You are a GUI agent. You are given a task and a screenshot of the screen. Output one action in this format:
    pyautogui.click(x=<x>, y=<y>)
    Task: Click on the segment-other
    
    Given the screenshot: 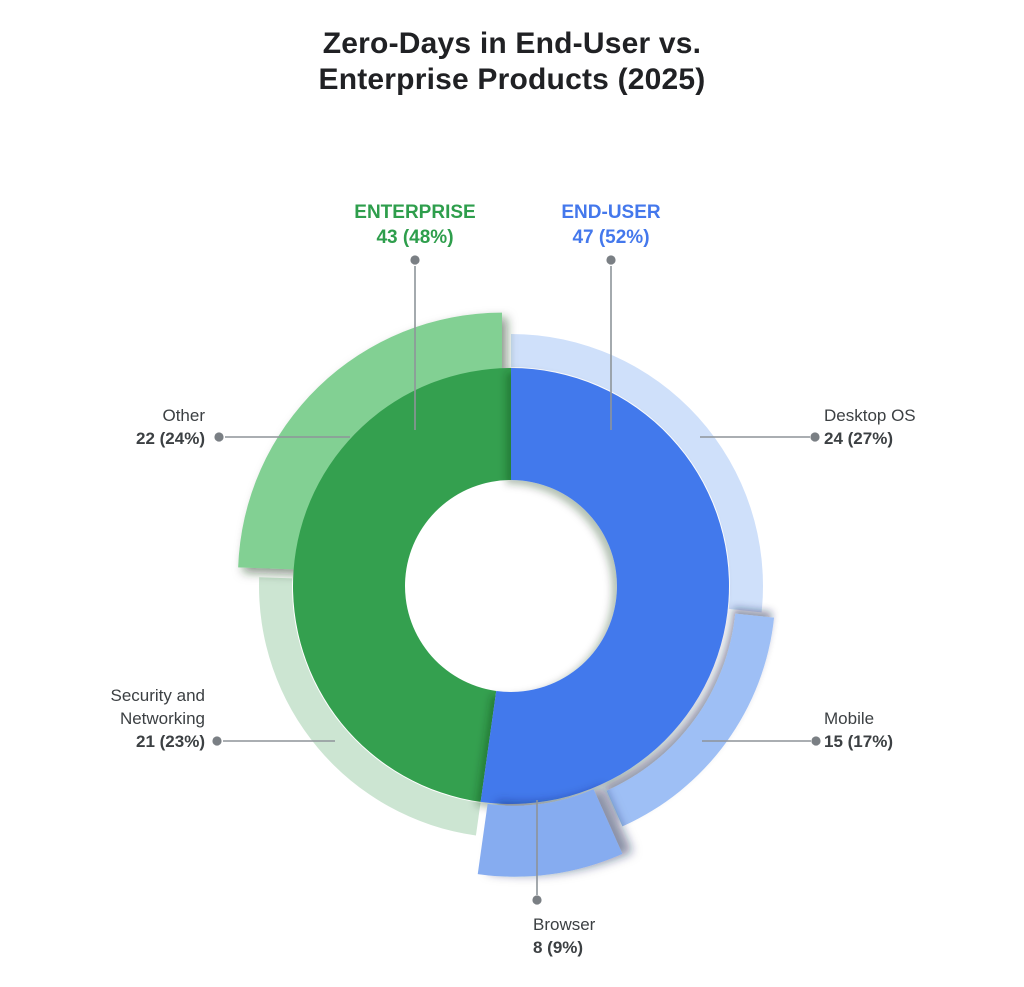 What is the action you would take?
    pyautogui.click(x=370, y=441)
    